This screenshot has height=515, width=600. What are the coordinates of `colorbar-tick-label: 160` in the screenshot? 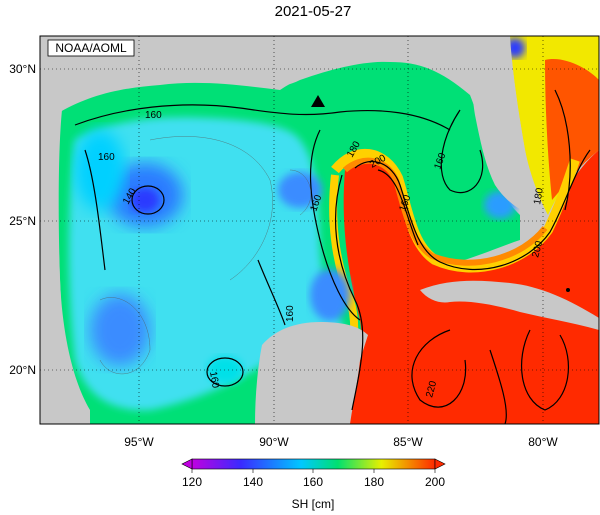 It's located at (313, 482).